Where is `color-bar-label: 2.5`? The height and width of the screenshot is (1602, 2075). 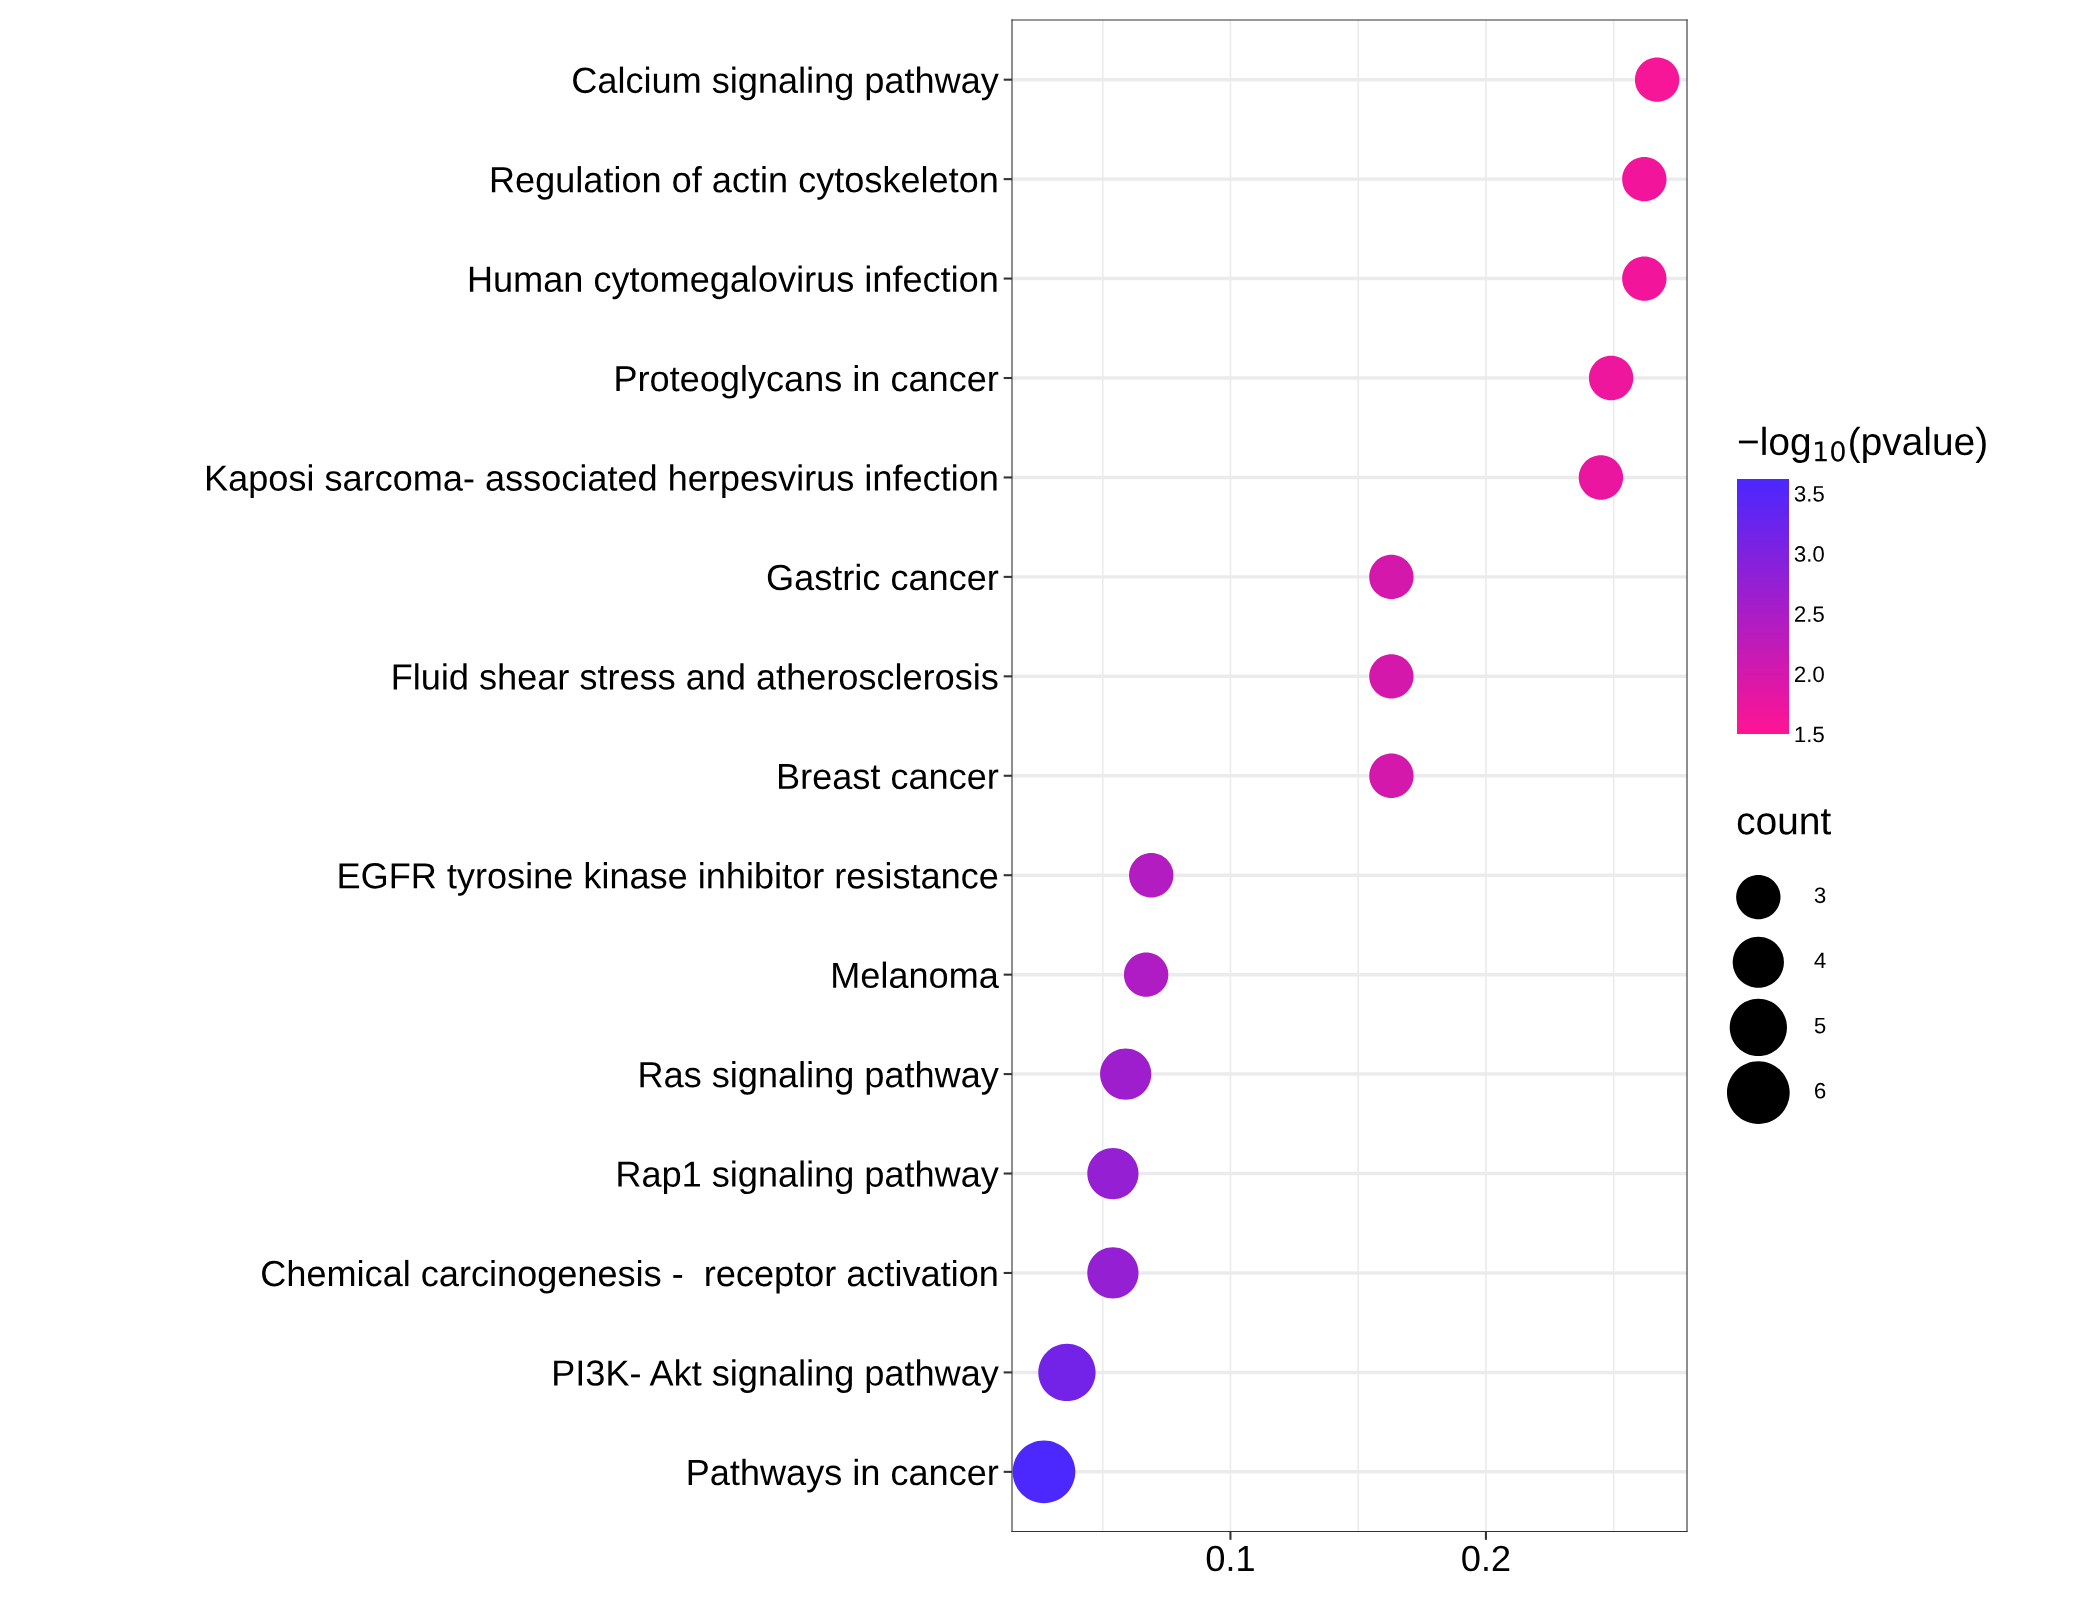
color-bar-label: 2.5 is located at coordinates (1809, 614).